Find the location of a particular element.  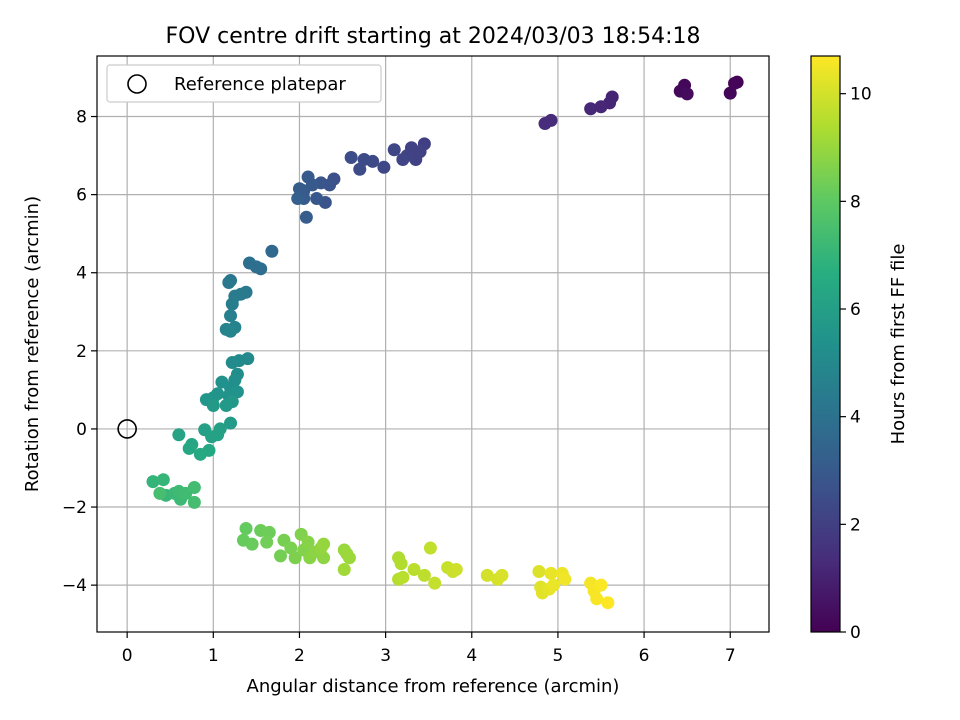

y-axis-ticks: −4 −2 0 2 4 6 8 is located at coordinates (79, 352).